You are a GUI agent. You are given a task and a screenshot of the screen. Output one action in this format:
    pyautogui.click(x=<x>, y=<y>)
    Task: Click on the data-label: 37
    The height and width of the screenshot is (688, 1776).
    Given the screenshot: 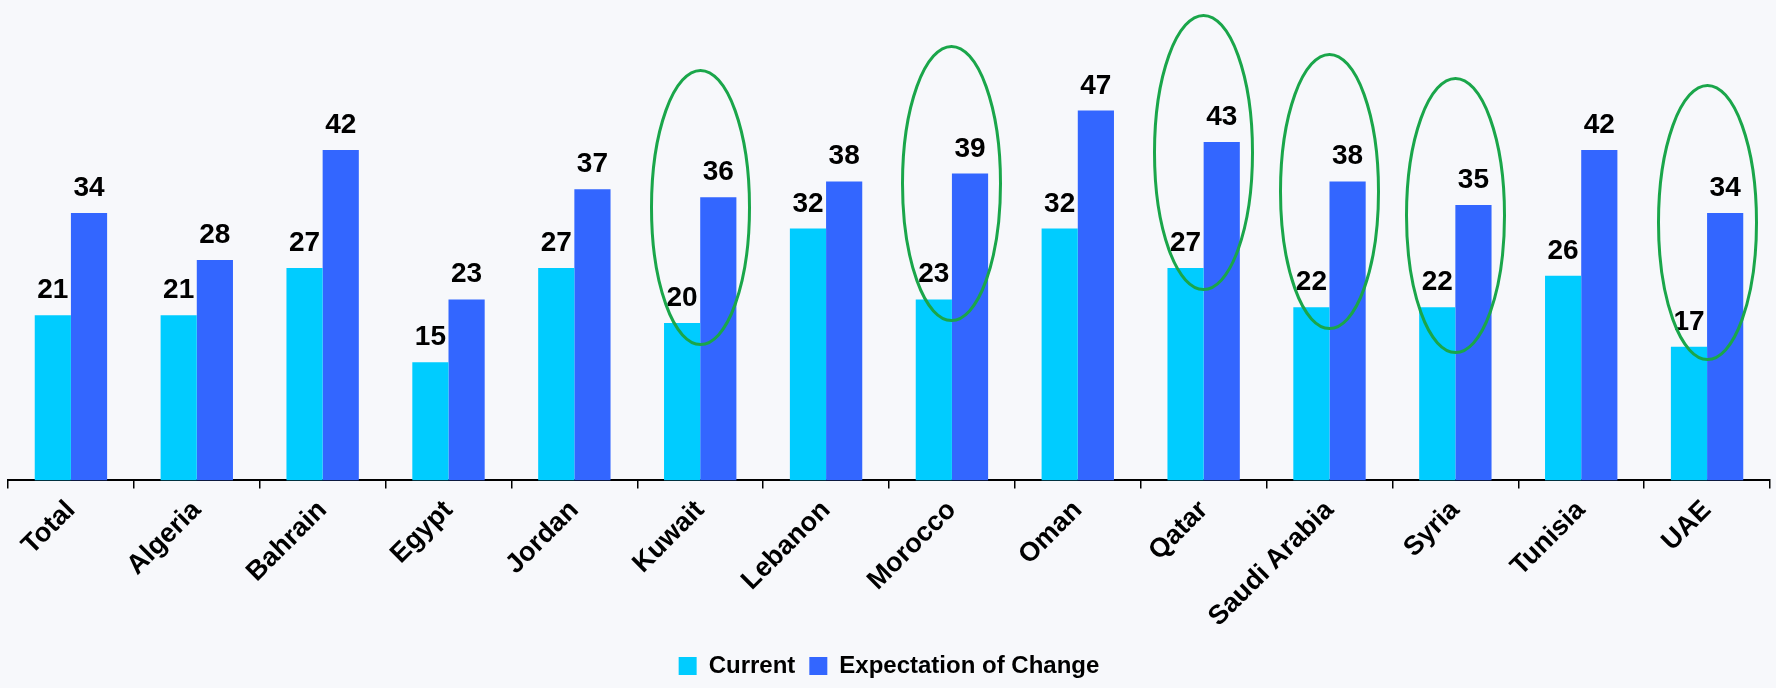 What is the action you would take?
    pyautogui.click(x=592, y=163)
    